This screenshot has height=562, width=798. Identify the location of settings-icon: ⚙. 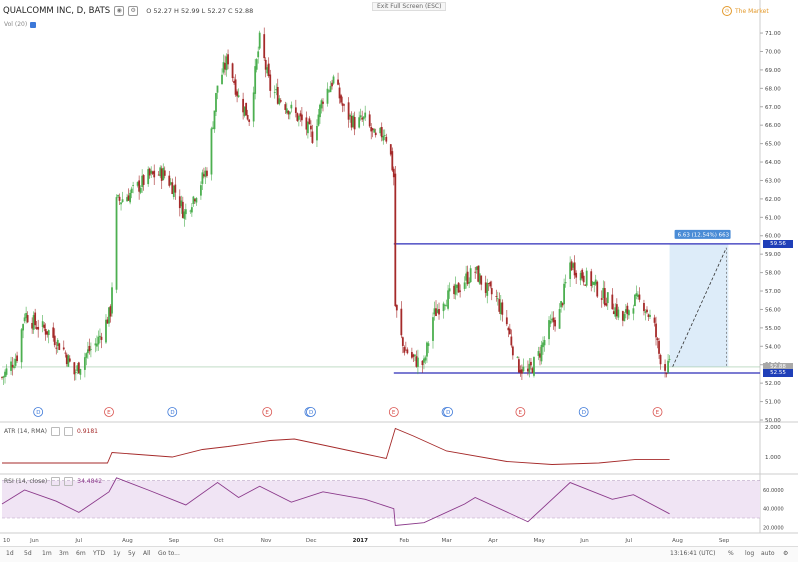
(133, 11).